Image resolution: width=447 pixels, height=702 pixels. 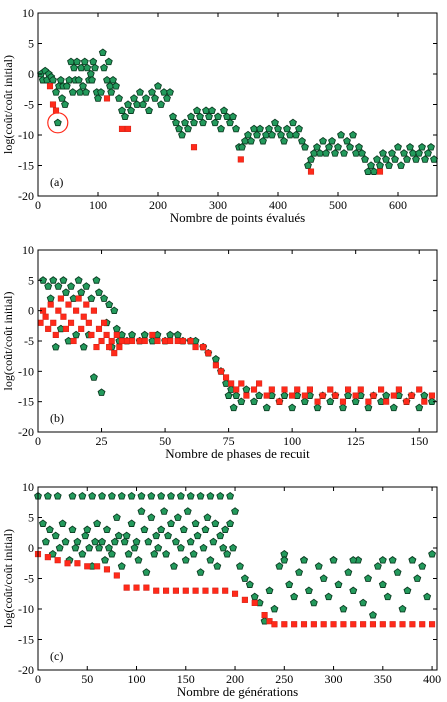 I want to click on y-tick-label: 10, so click(x=28, y=487).